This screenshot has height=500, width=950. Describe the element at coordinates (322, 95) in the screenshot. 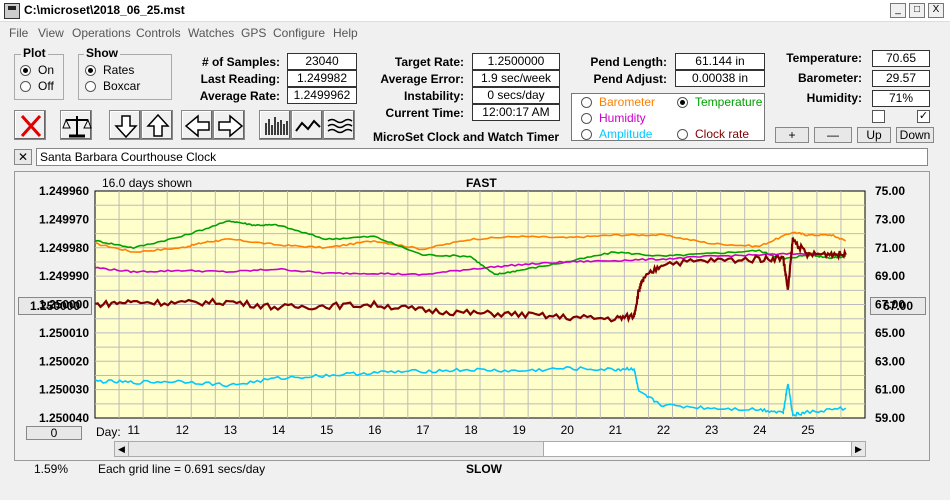

I see `average-rate-value: 1.2499962` at that location.